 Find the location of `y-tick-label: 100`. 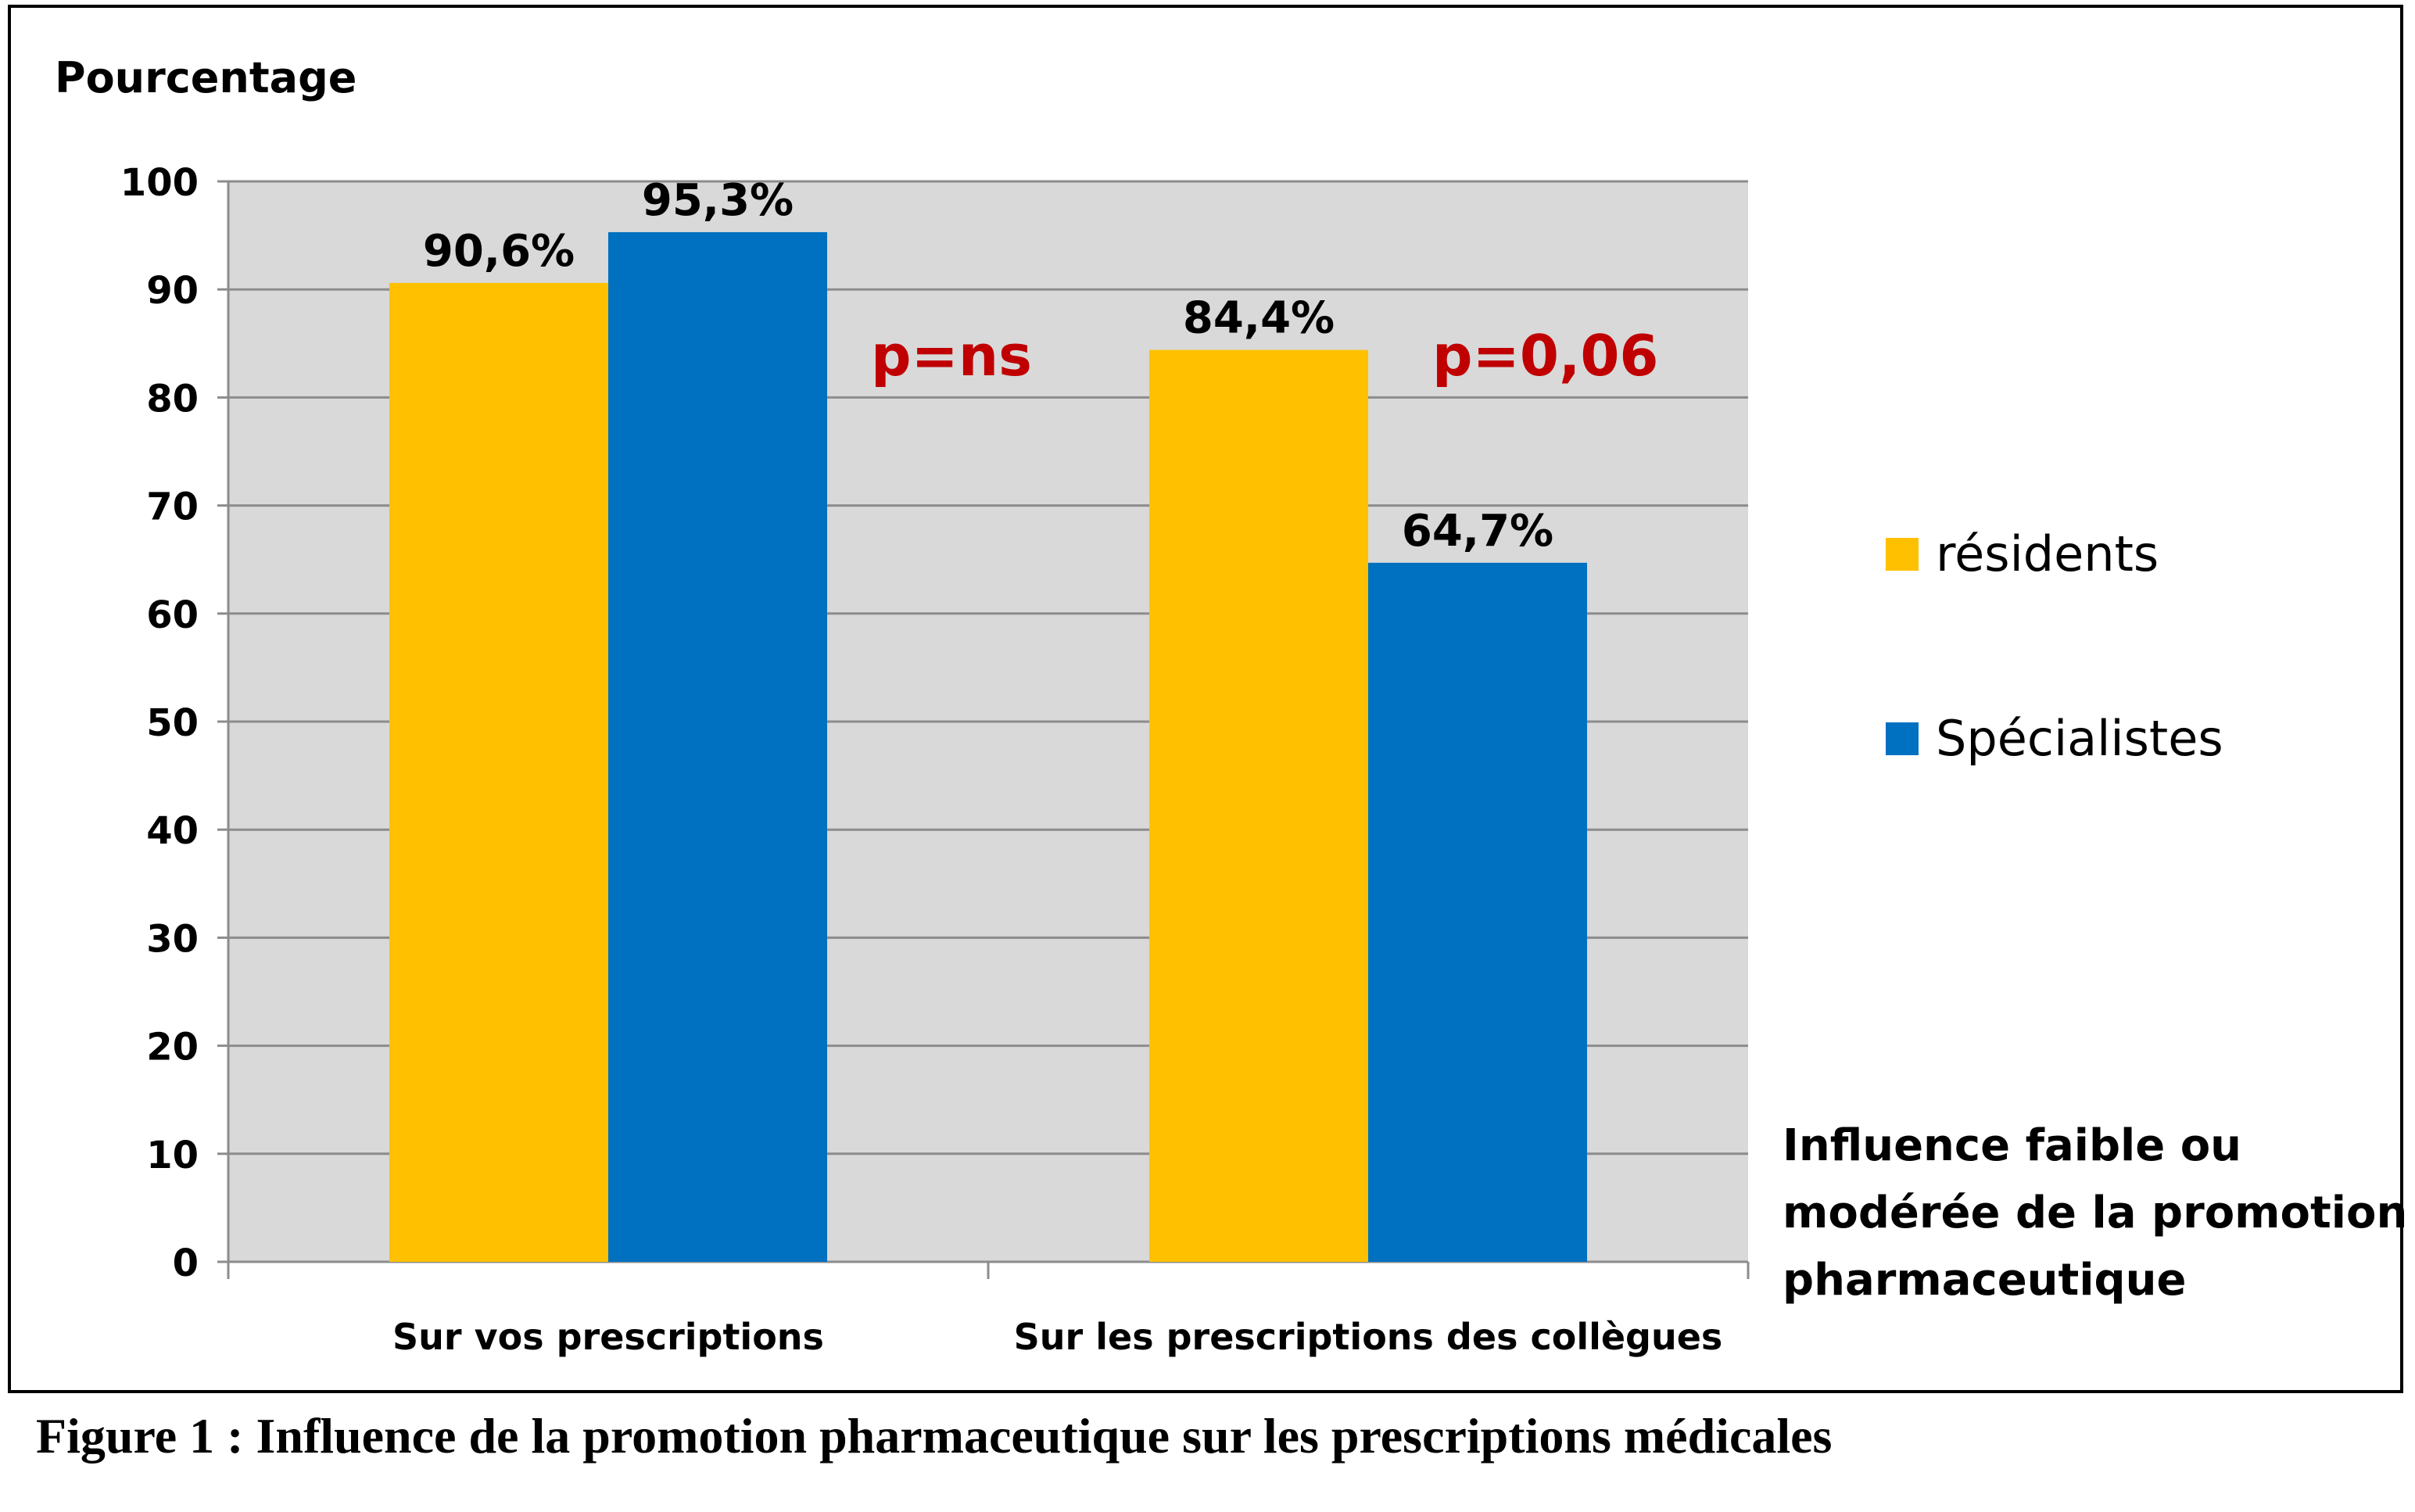

y-tick-label: 100 is located at coordinates (159, 183).